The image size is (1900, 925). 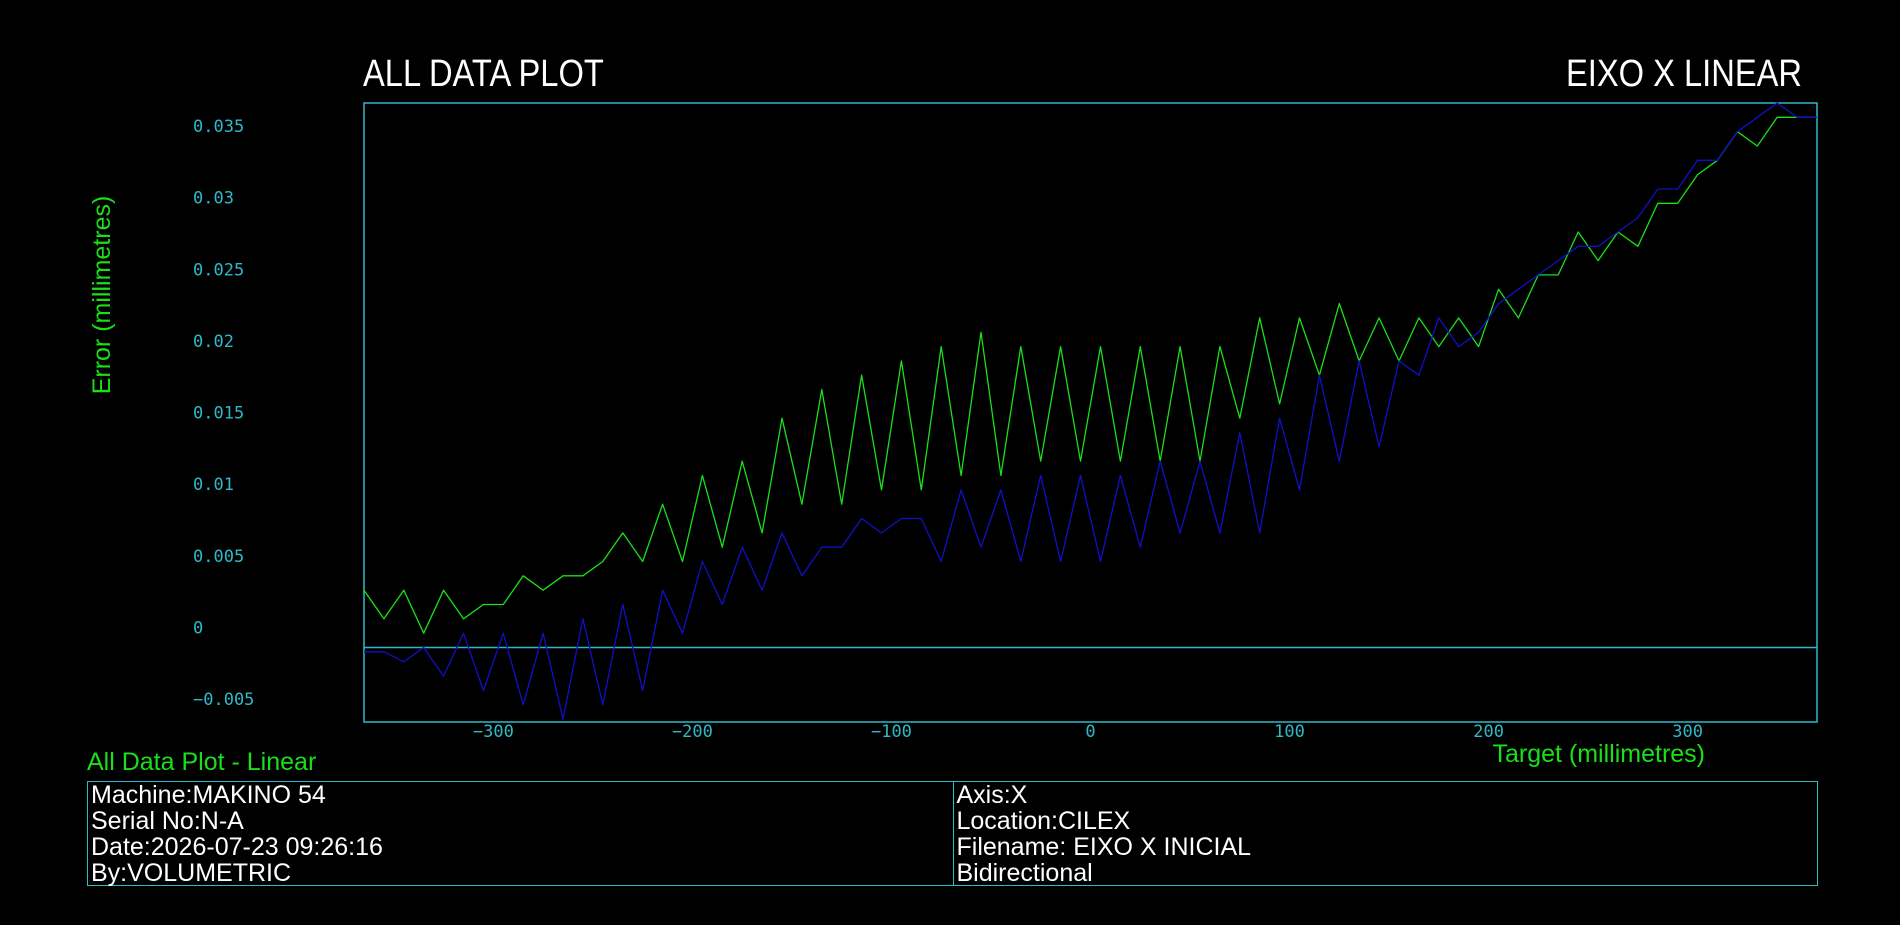 I want to click on direction-info: Bidirectional, so click(x=1024, y=873).